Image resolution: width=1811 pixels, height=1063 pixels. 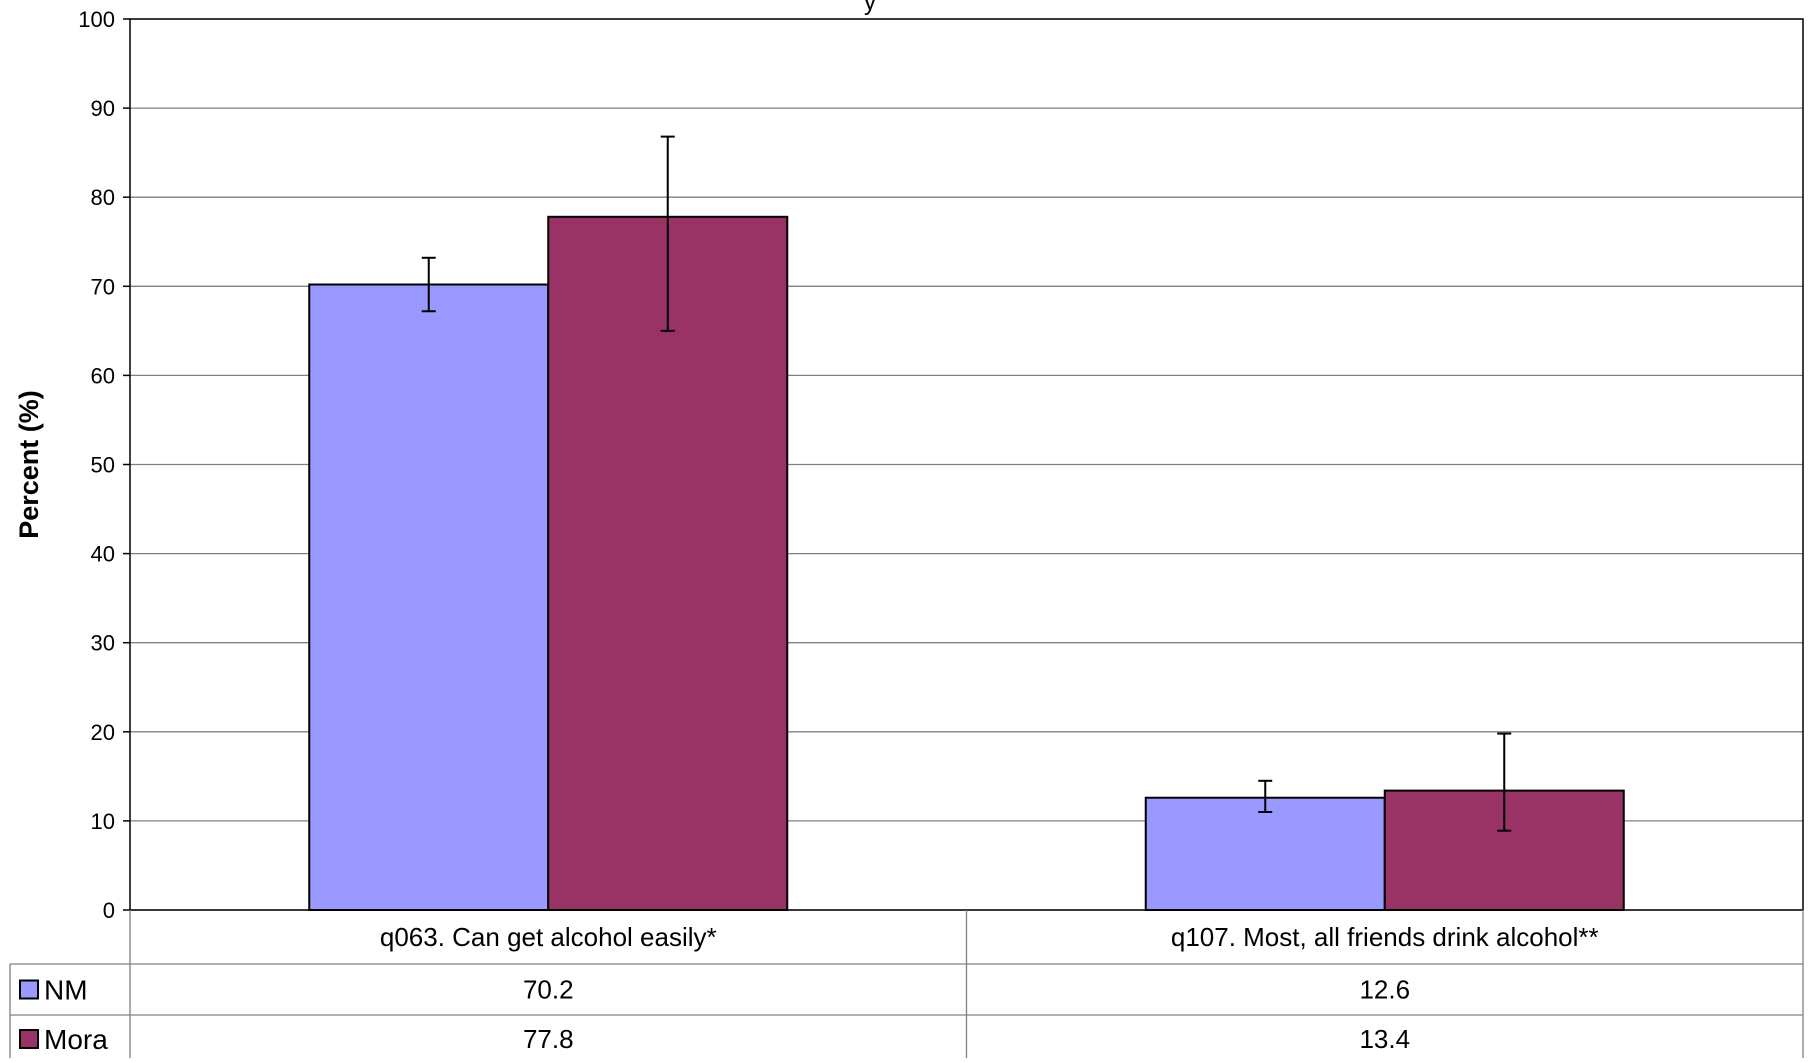 What do you see at coordinates (1385, 937) in the screenshot?
I see `x-category-label: q107. Most, all friends drink alcohol**` at bounding box center [1385, 937].